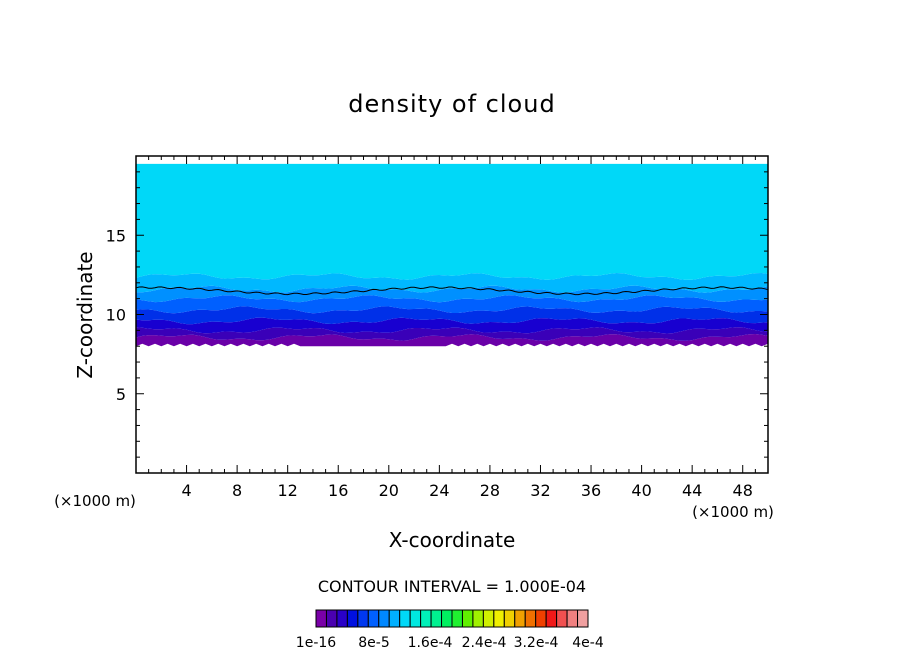 The width and height of the screenshot is (904, 654). I want to click on x-tick-label: 4, so click(186, 490).